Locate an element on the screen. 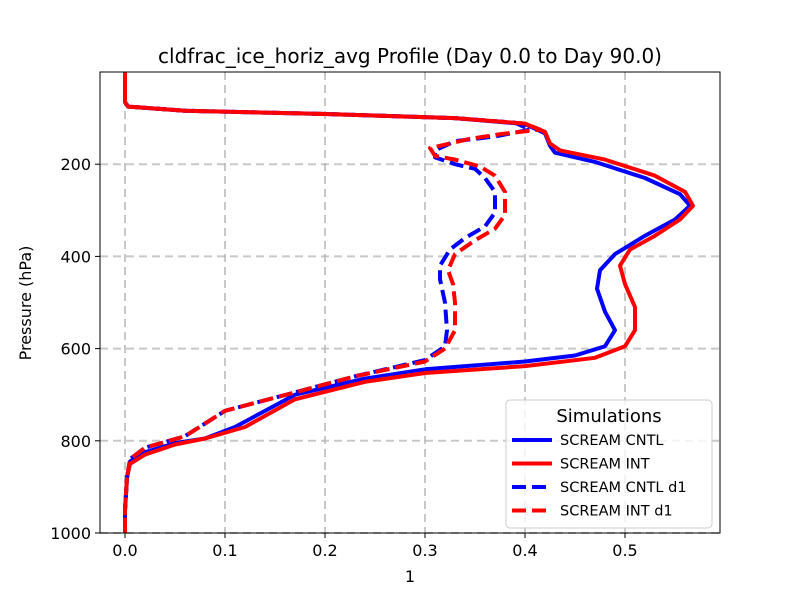 This screenshot has width=800, height=600. y-tick-label: 600 is located at coordinates (75, 349).